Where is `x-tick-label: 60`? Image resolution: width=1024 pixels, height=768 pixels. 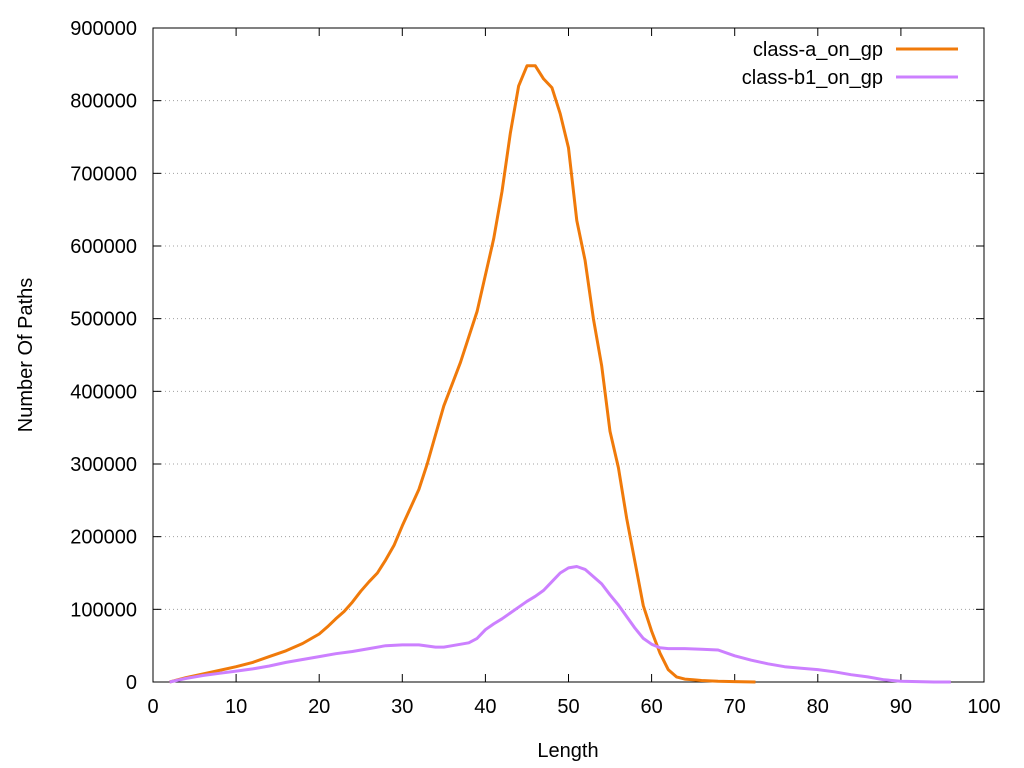
x-tick-label: 60 is located at coordinates (651, 707).